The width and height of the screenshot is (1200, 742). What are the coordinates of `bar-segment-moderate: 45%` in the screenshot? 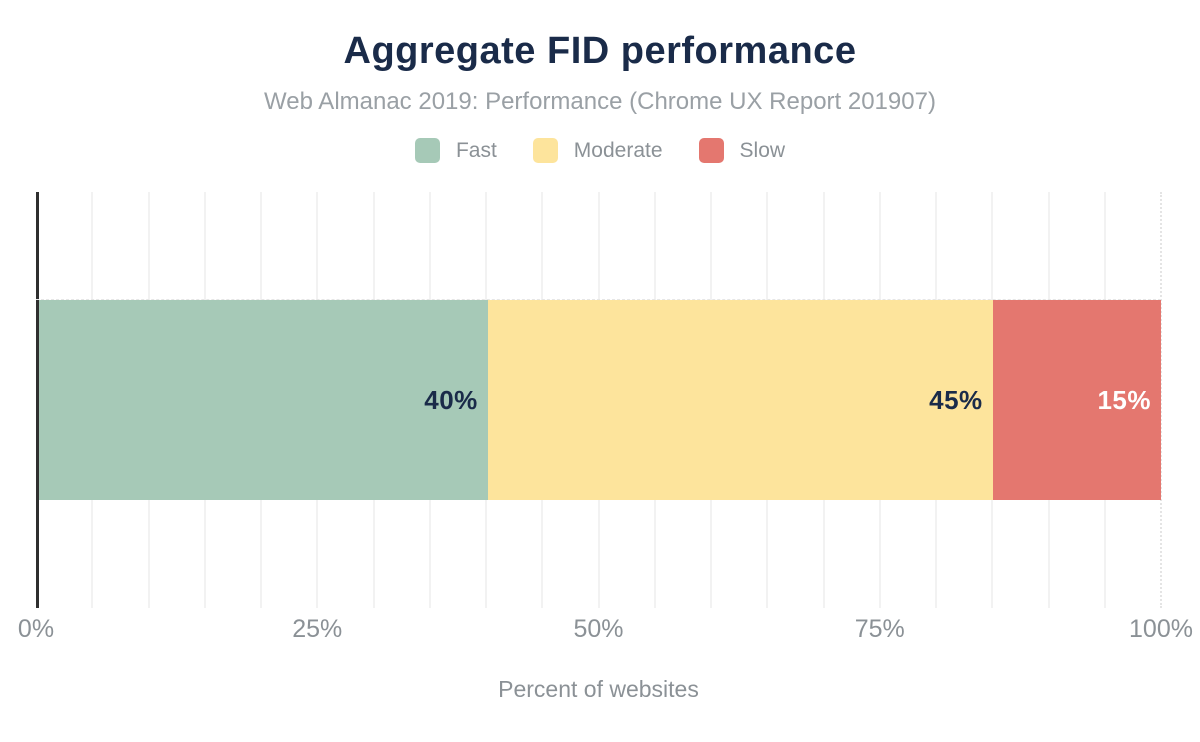 It's located at (740, 400).